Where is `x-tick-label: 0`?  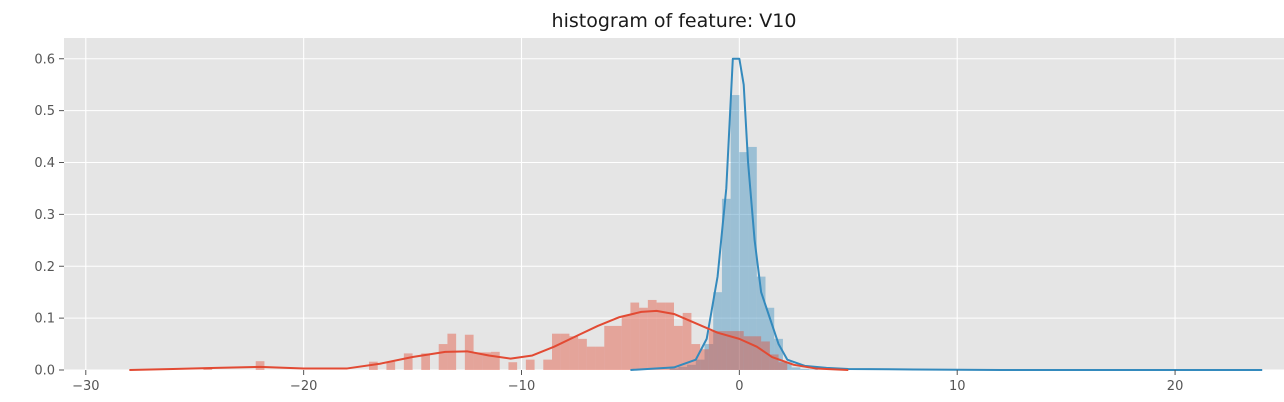 x-tick-label: 0 is located at coordinates (739, 386).